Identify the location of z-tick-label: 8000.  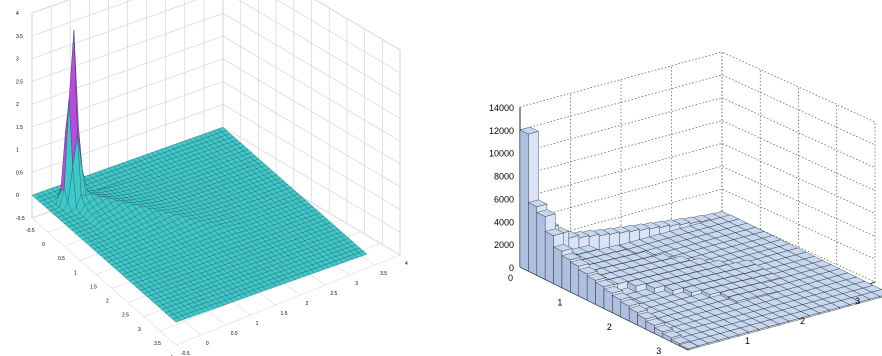
(504, 177).